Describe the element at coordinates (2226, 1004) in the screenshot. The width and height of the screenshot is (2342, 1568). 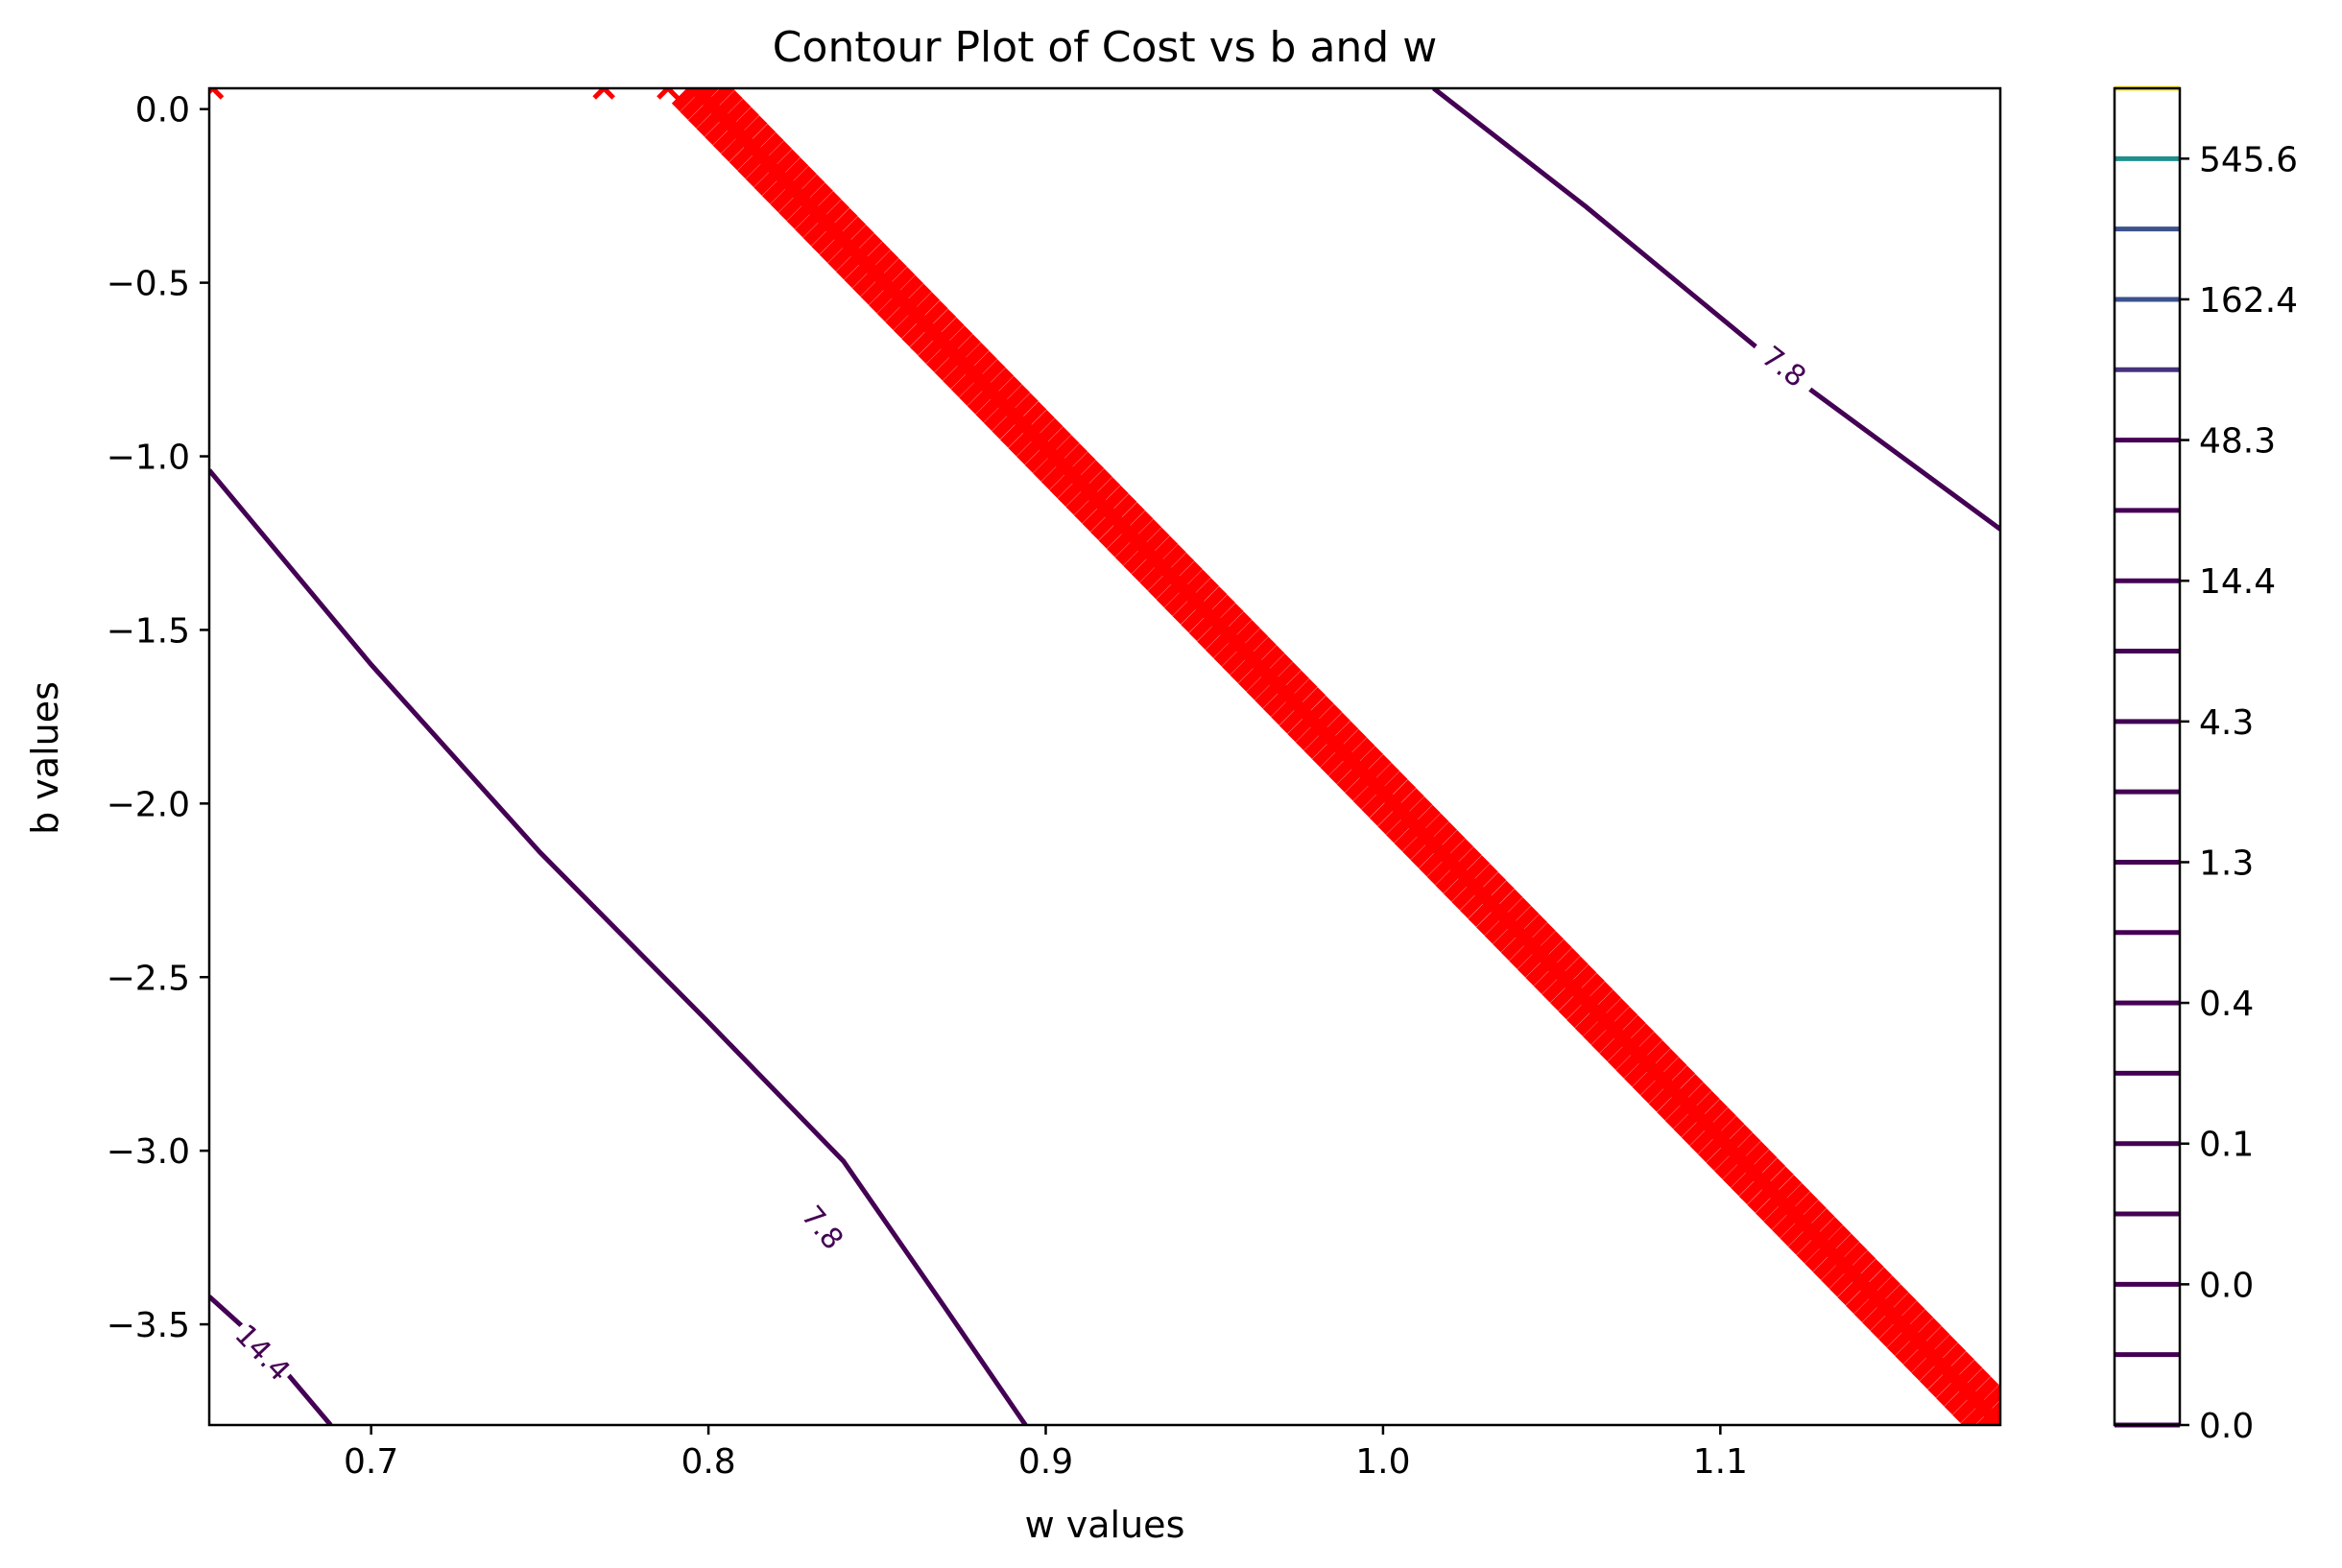
I see `colorbar-tick-label: 0.4` at that location.